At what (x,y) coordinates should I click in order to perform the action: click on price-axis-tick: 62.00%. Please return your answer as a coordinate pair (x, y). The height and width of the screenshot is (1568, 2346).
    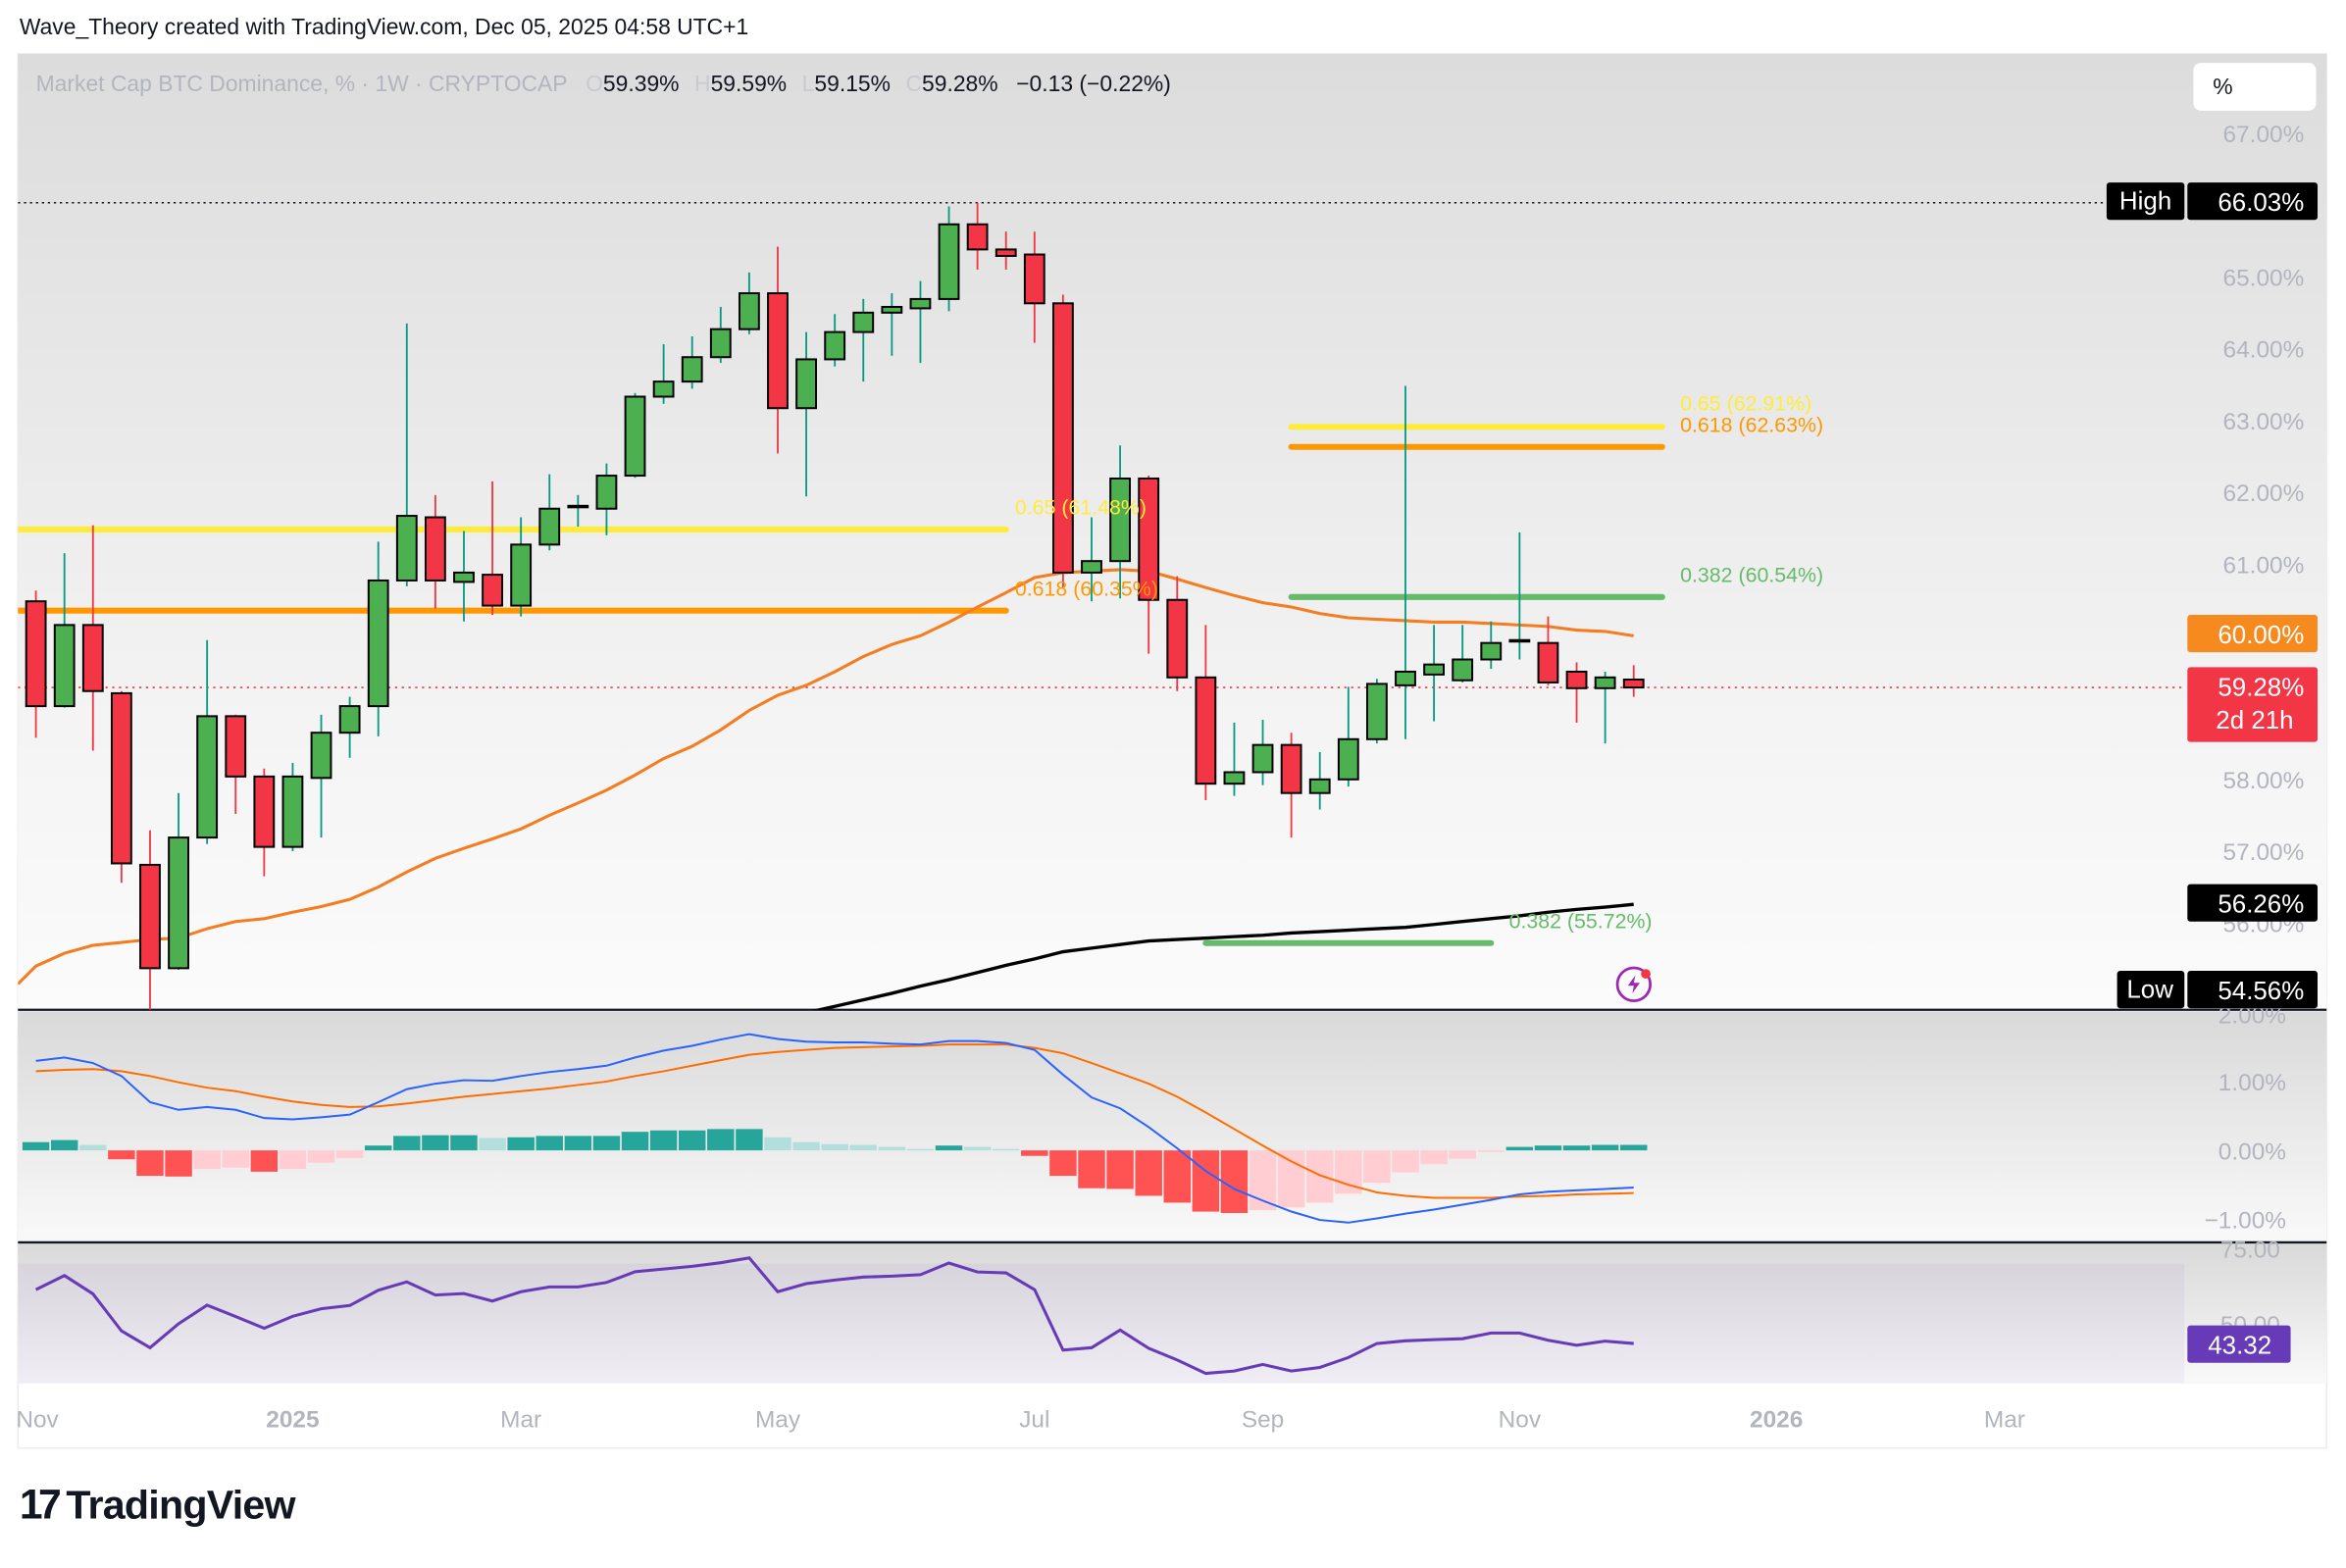
    Looking at the image, I should click on (2264, 494).